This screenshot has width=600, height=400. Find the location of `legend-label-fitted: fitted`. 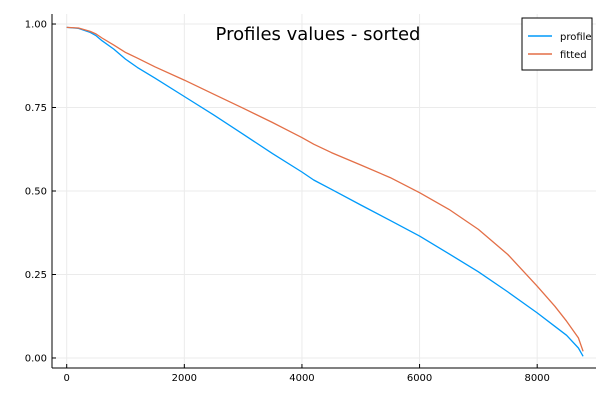

legend-label-fitted: fitted is located at coordinates (573, 55).